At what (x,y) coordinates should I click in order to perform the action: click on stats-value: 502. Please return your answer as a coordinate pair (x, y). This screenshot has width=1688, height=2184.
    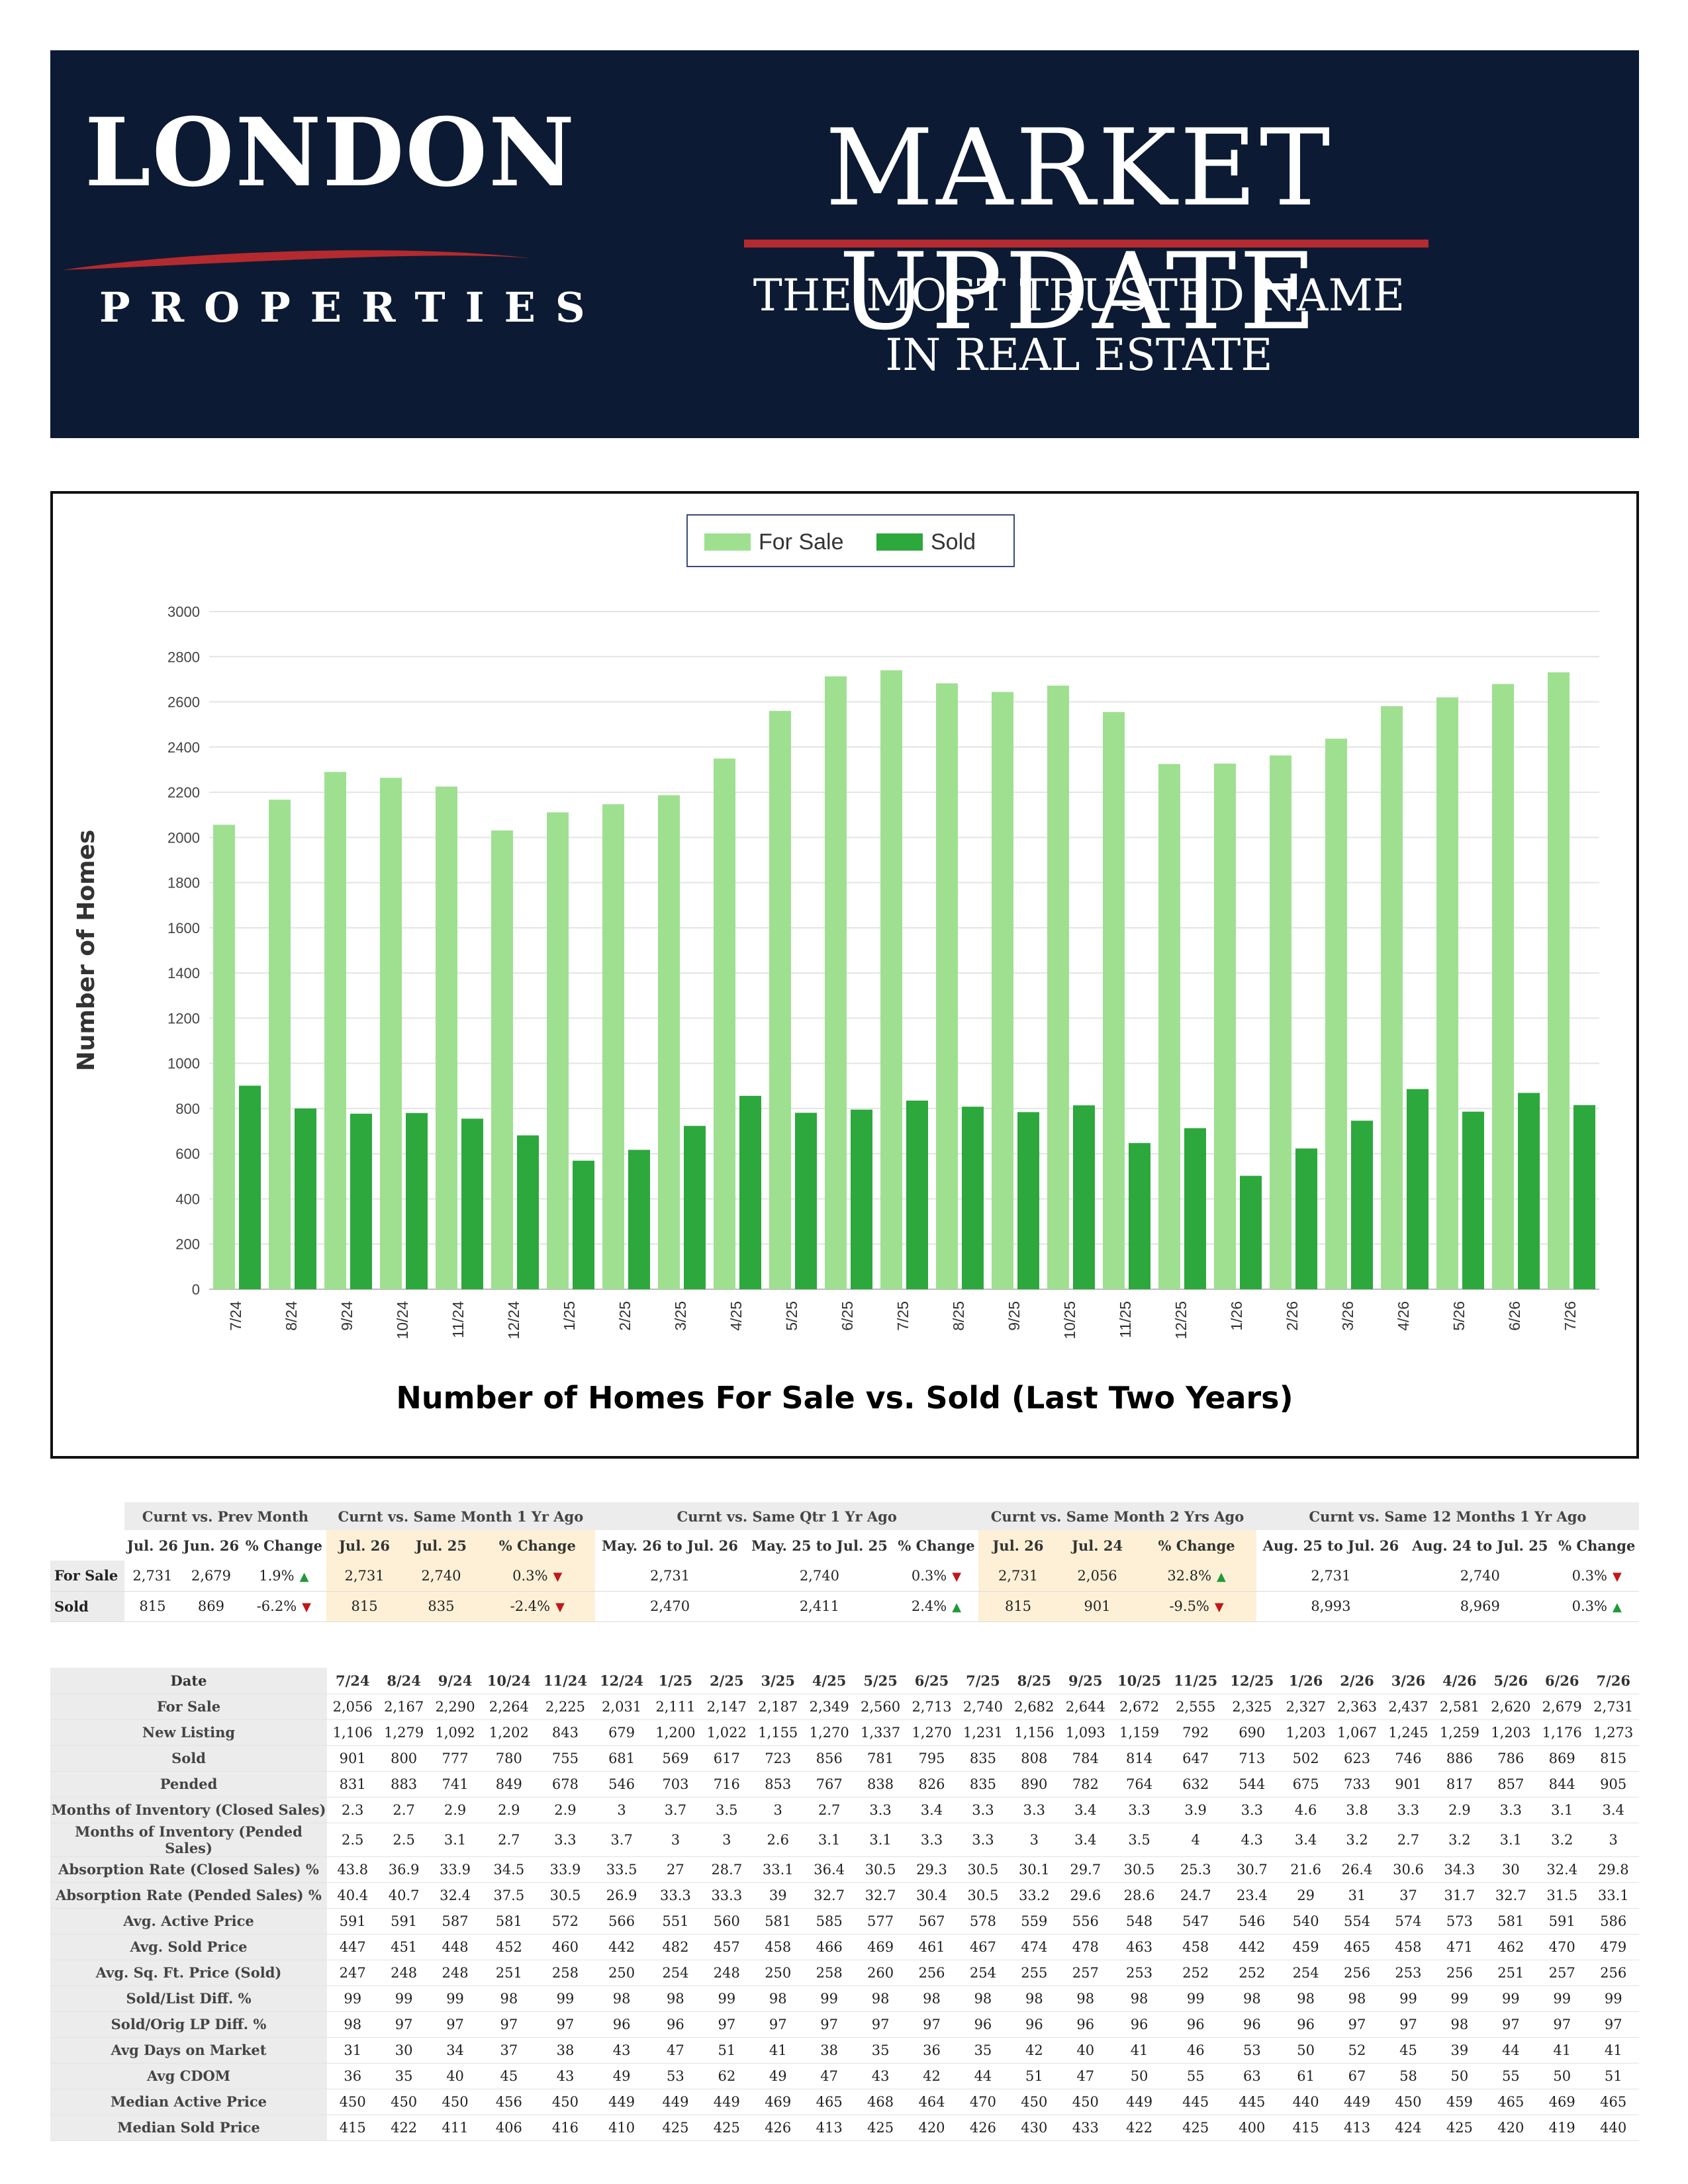
    Looking at the image, I should click on (1306, 1758).